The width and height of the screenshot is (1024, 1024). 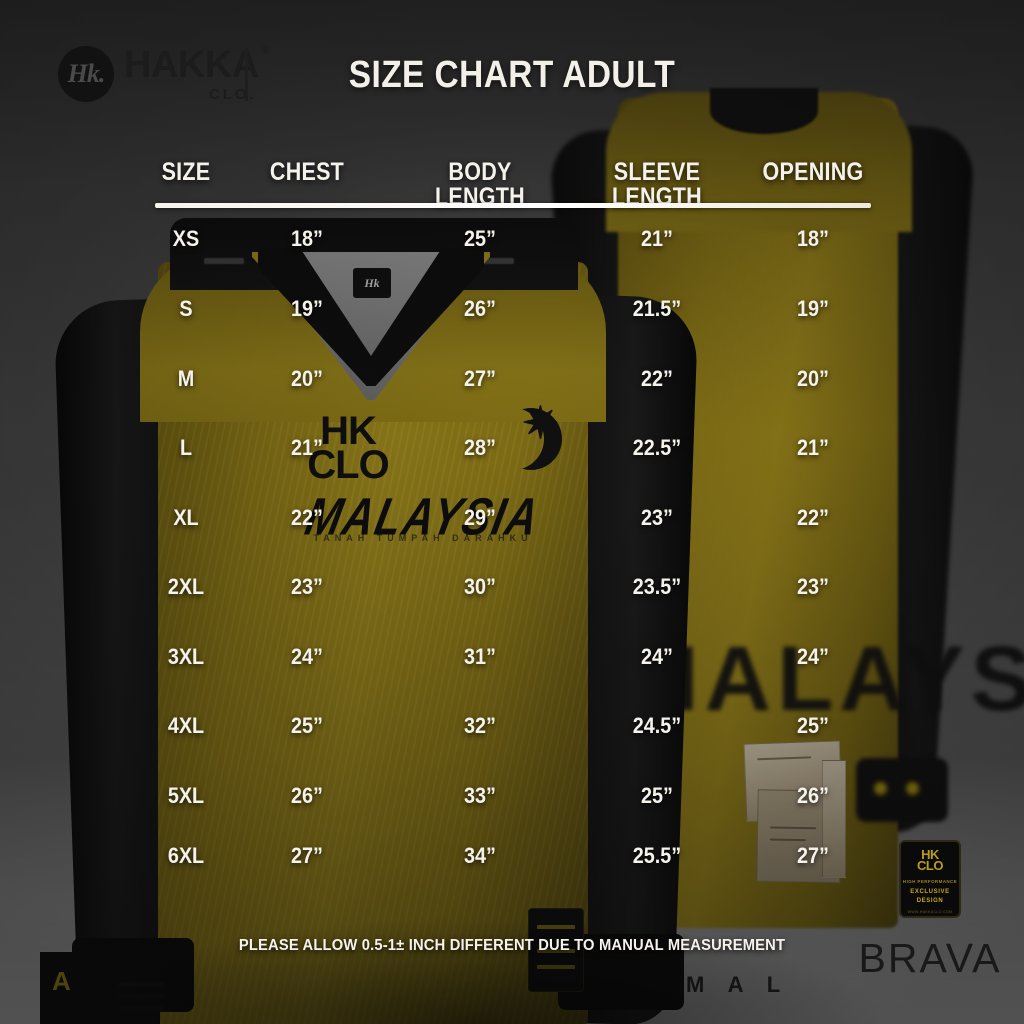 I want to click on cell-opening: 19”, so click(x=813, y=308).